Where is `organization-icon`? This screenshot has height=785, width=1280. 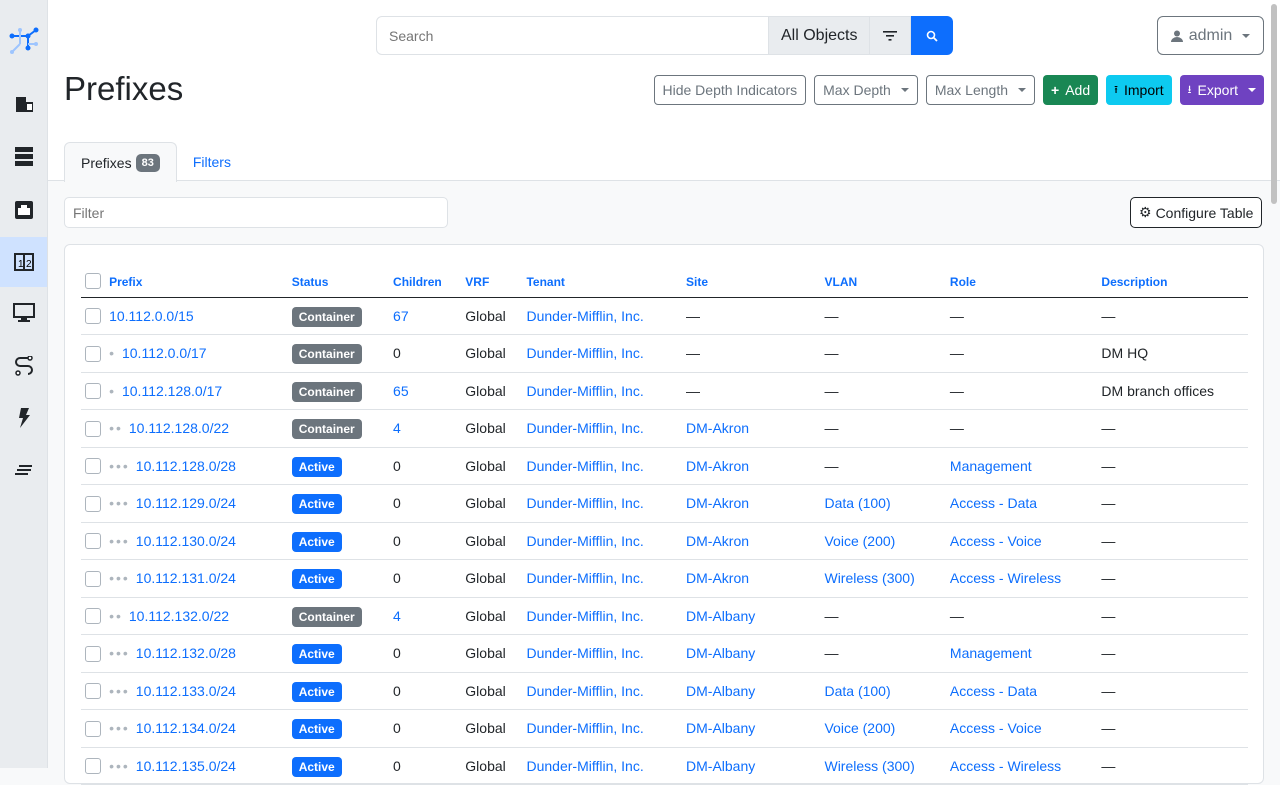
organization-icon is located at coordinates (23, 104).